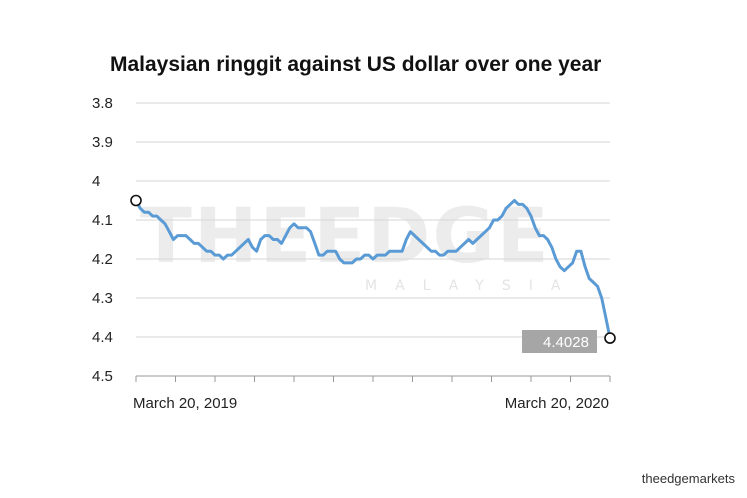  Describe the element at coordinates (345, 235) in the screenshot. I see `watermark-main: THEEDGE` at that location.